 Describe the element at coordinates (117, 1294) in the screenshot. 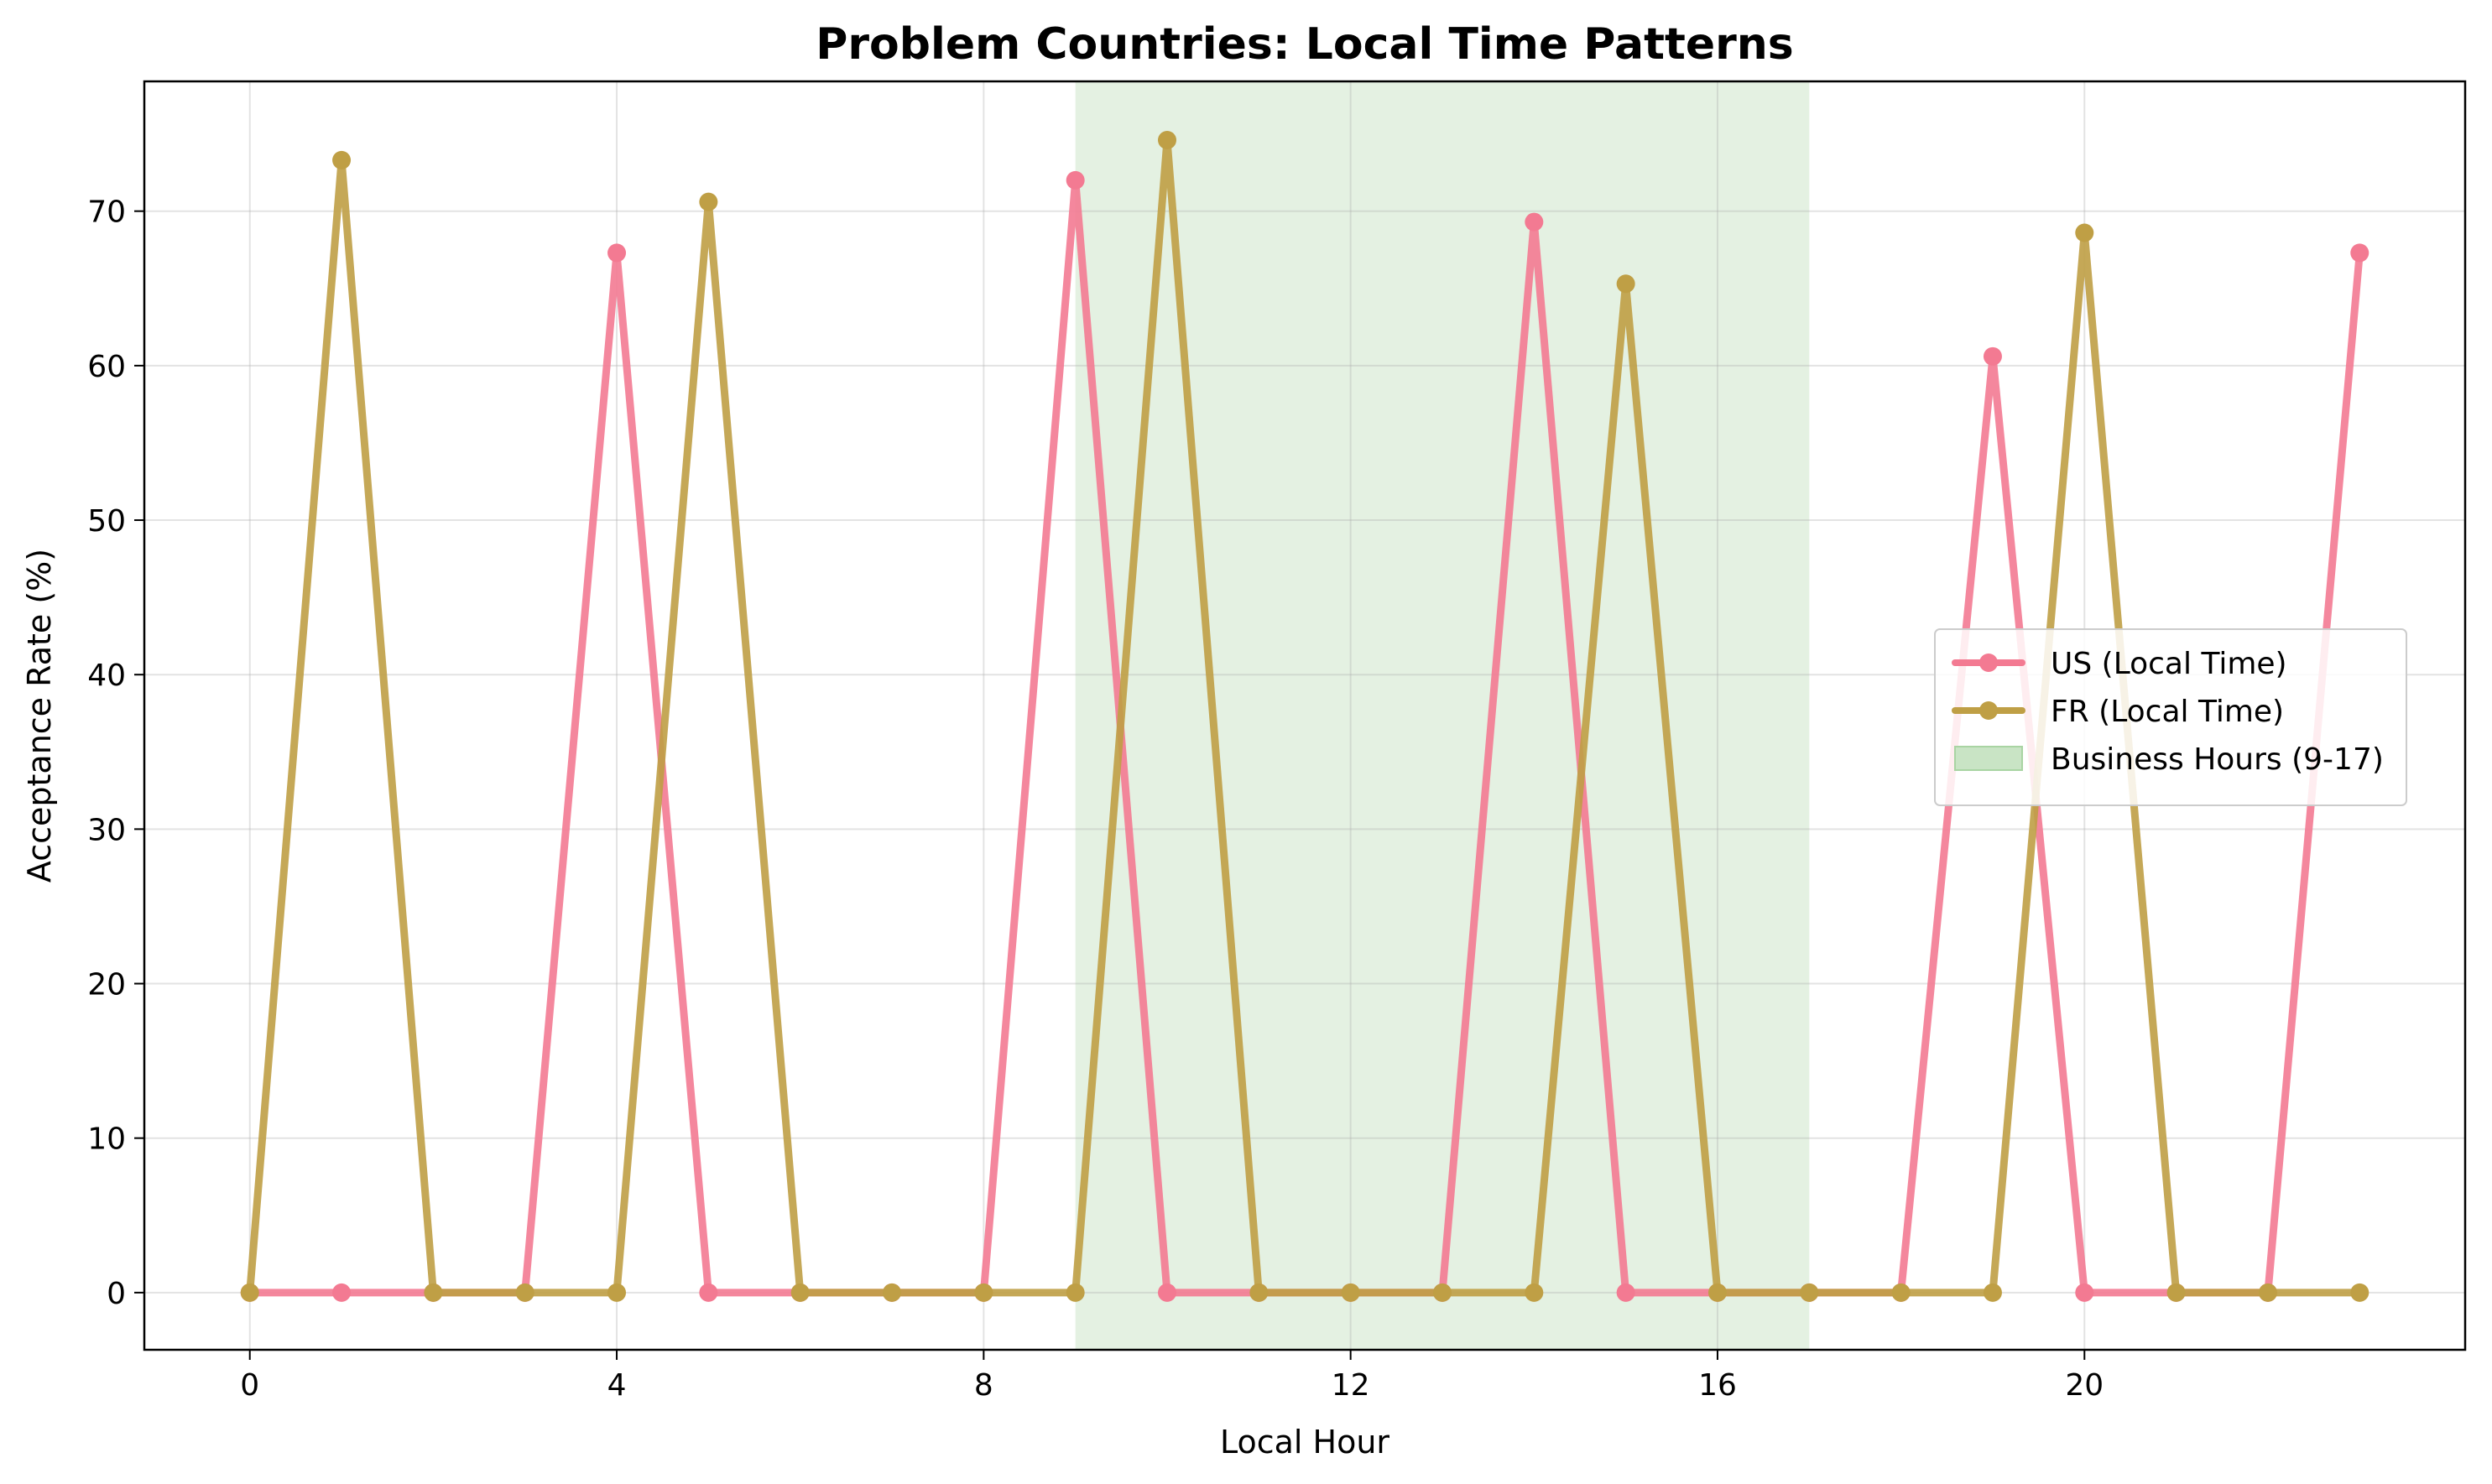

I see `y-tick-label: 0` at that location.